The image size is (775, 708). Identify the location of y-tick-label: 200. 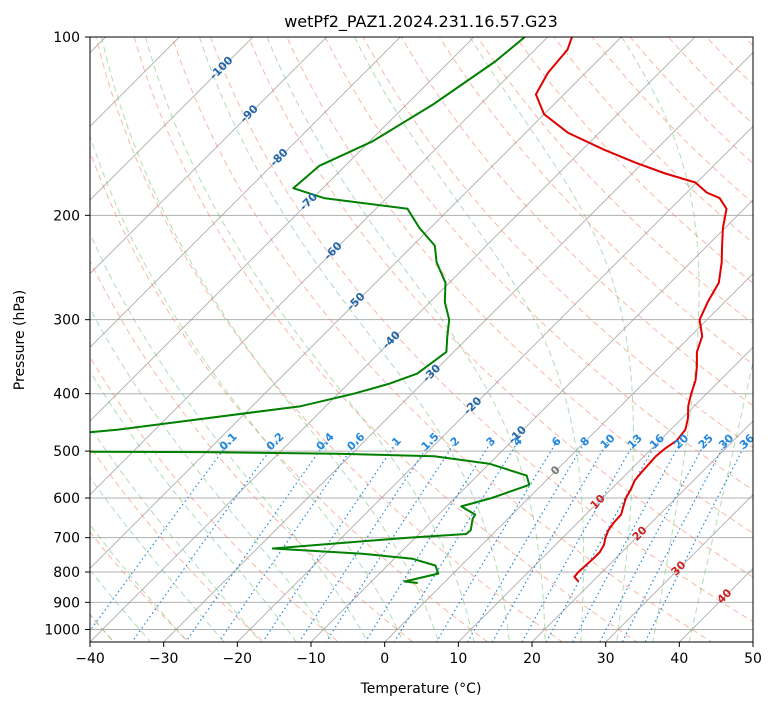
(66, 216).